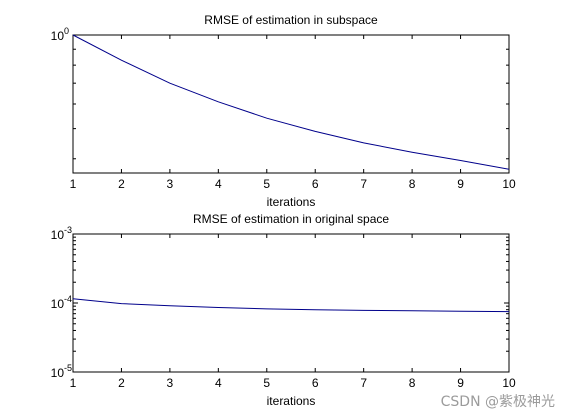 Image resolution: width=561 pixels, height=420 pixels. Describe the element at coordinates (291, 20) in the screenshot. I see `chart-title: RMSE of estimation in subspace` at that location.